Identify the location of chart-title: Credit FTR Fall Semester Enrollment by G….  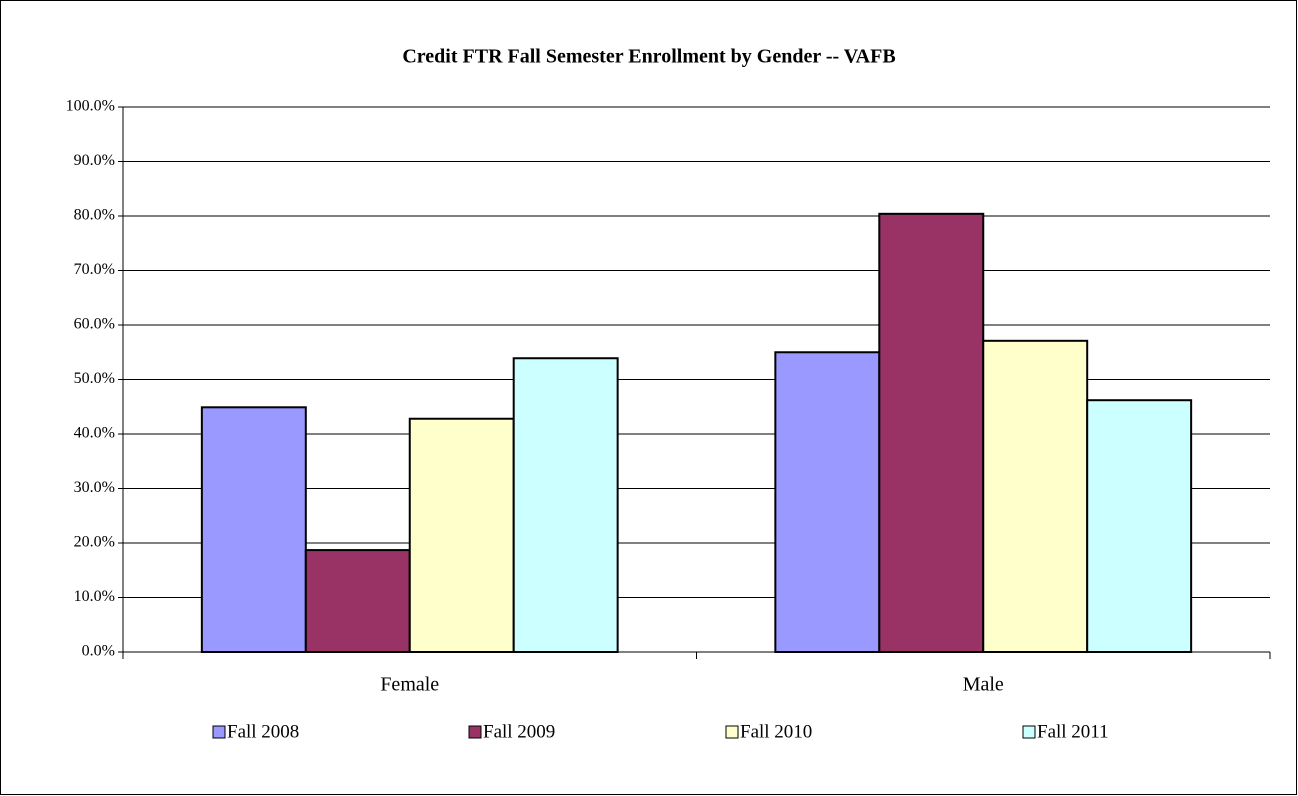
(648, 57).